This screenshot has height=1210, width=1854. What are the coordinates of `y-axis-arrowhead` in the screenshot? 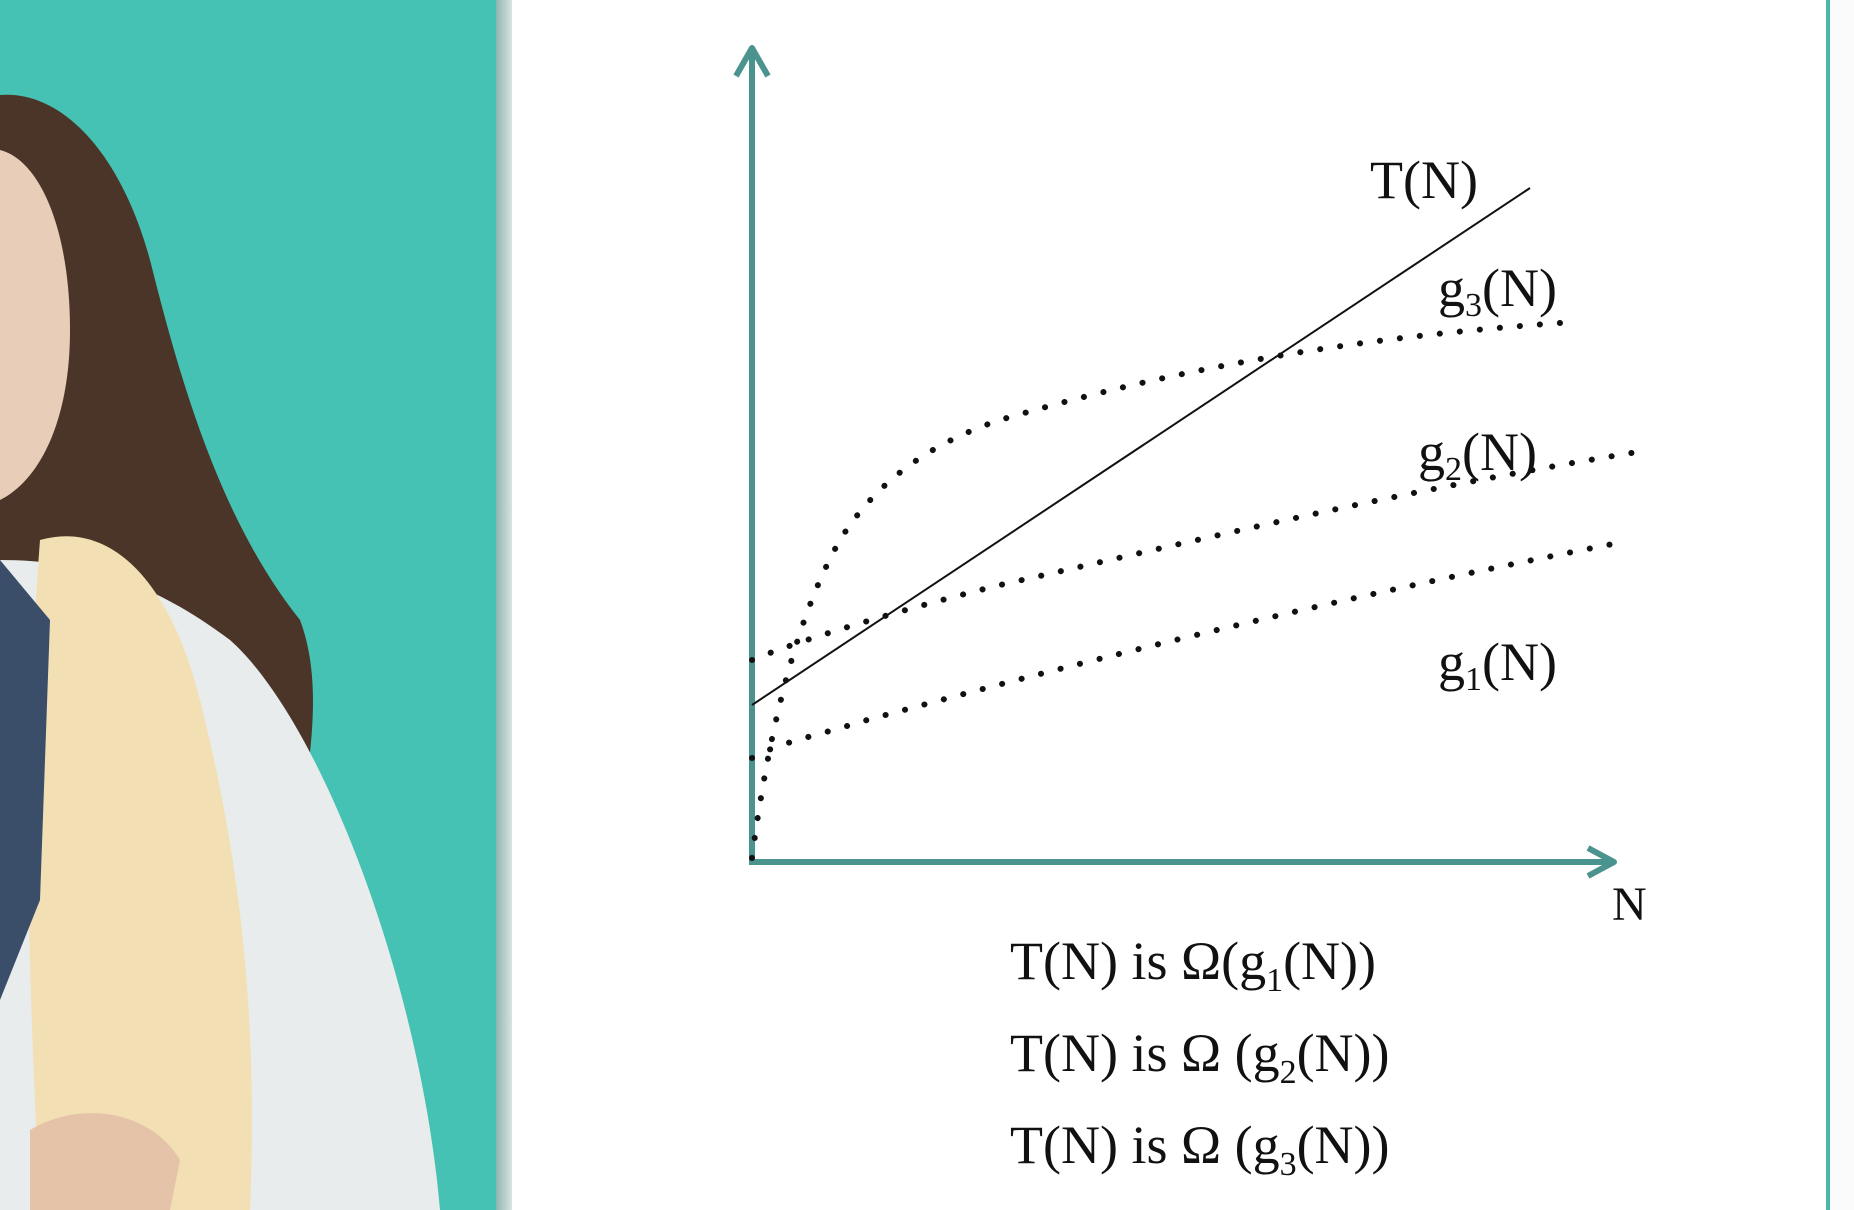 It's located at (752, 61).